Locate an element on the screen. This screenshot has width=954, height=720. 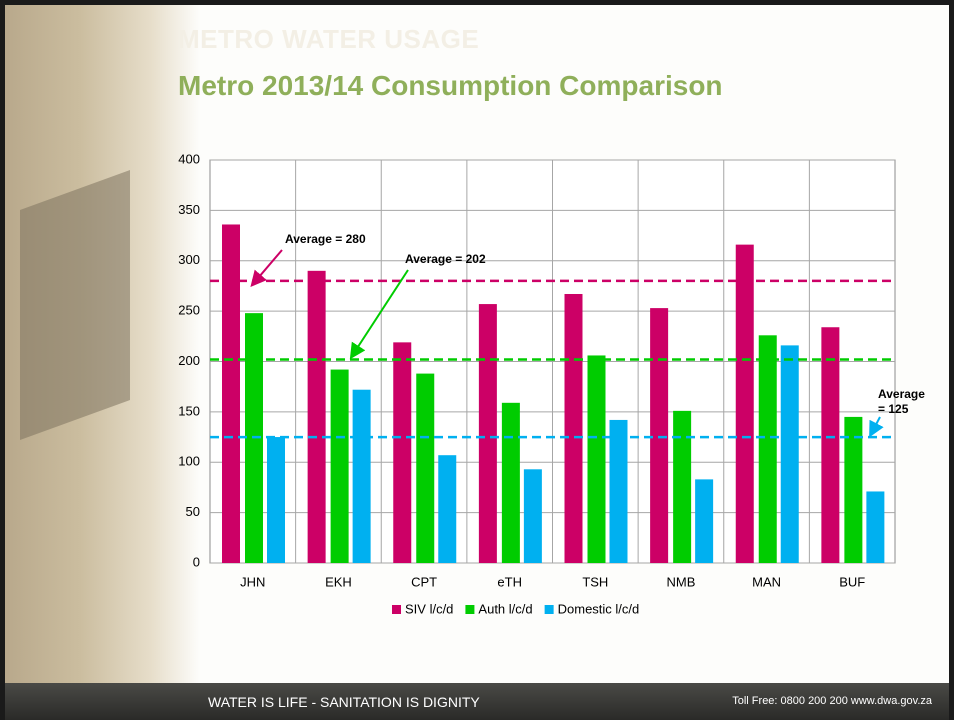
average-label: Average = 125 is located at coordinates (901, 401).